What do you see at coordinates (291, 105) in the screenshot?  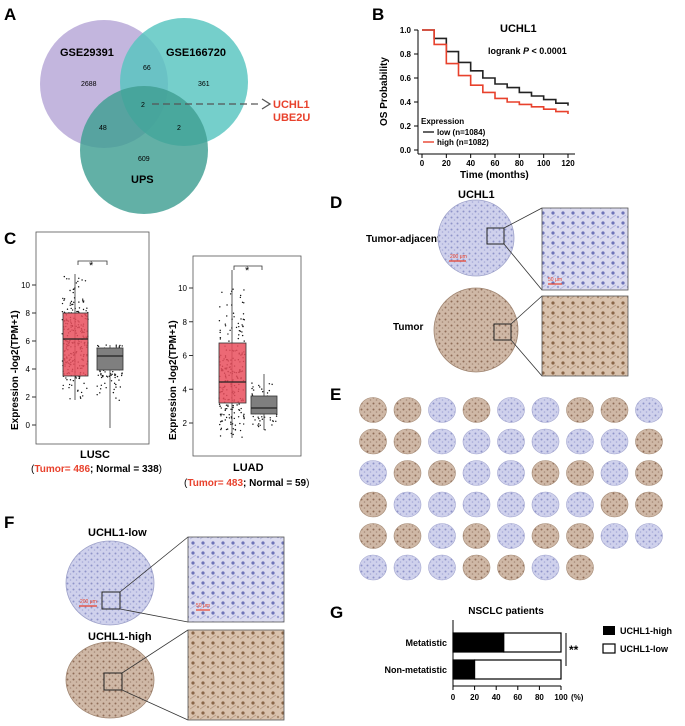 I see `venn-gene-1: UCHL1` at bounding box center [291, 105].